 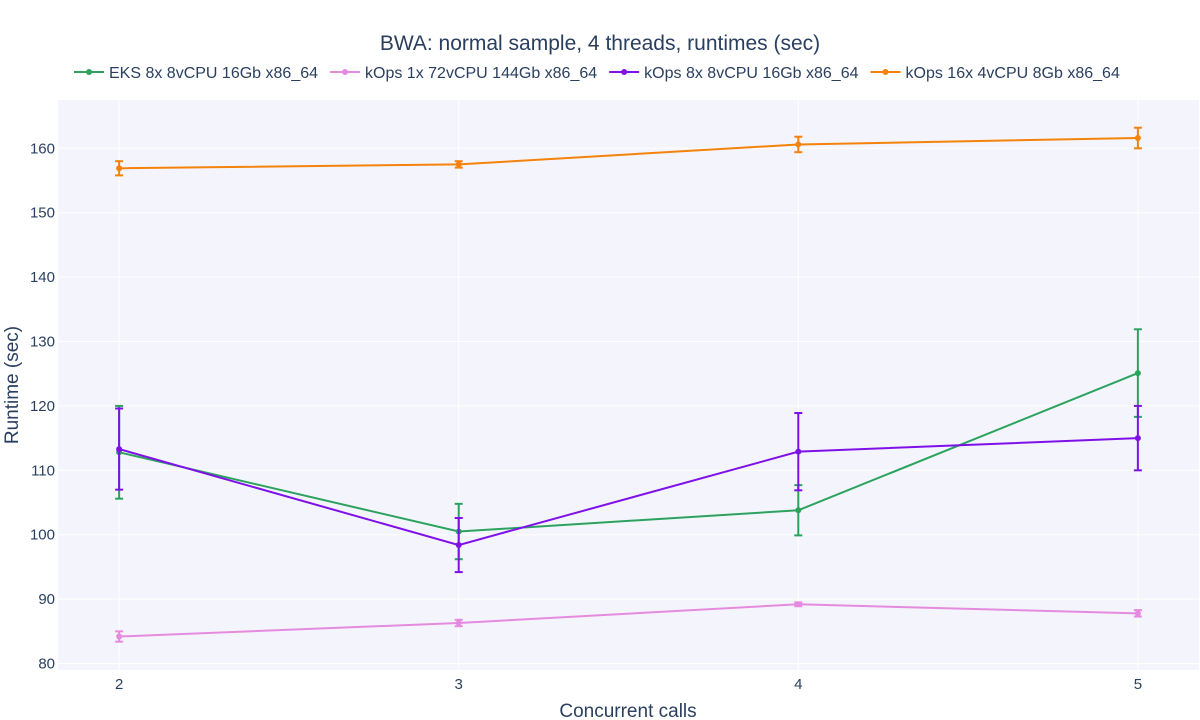 What do you see at coordinates (628, 684) in the screenshot?
I see `x-axis-ticks: 2 3 4 5` at bounding box center [628, 684].